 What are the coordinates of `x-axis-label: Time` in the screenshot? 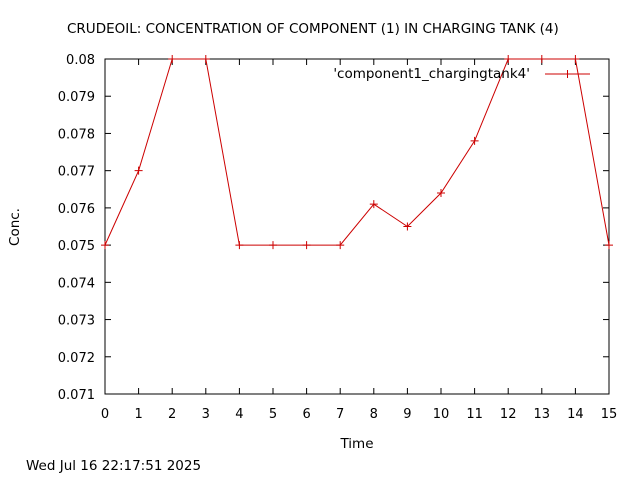 It's located at (356, 444).